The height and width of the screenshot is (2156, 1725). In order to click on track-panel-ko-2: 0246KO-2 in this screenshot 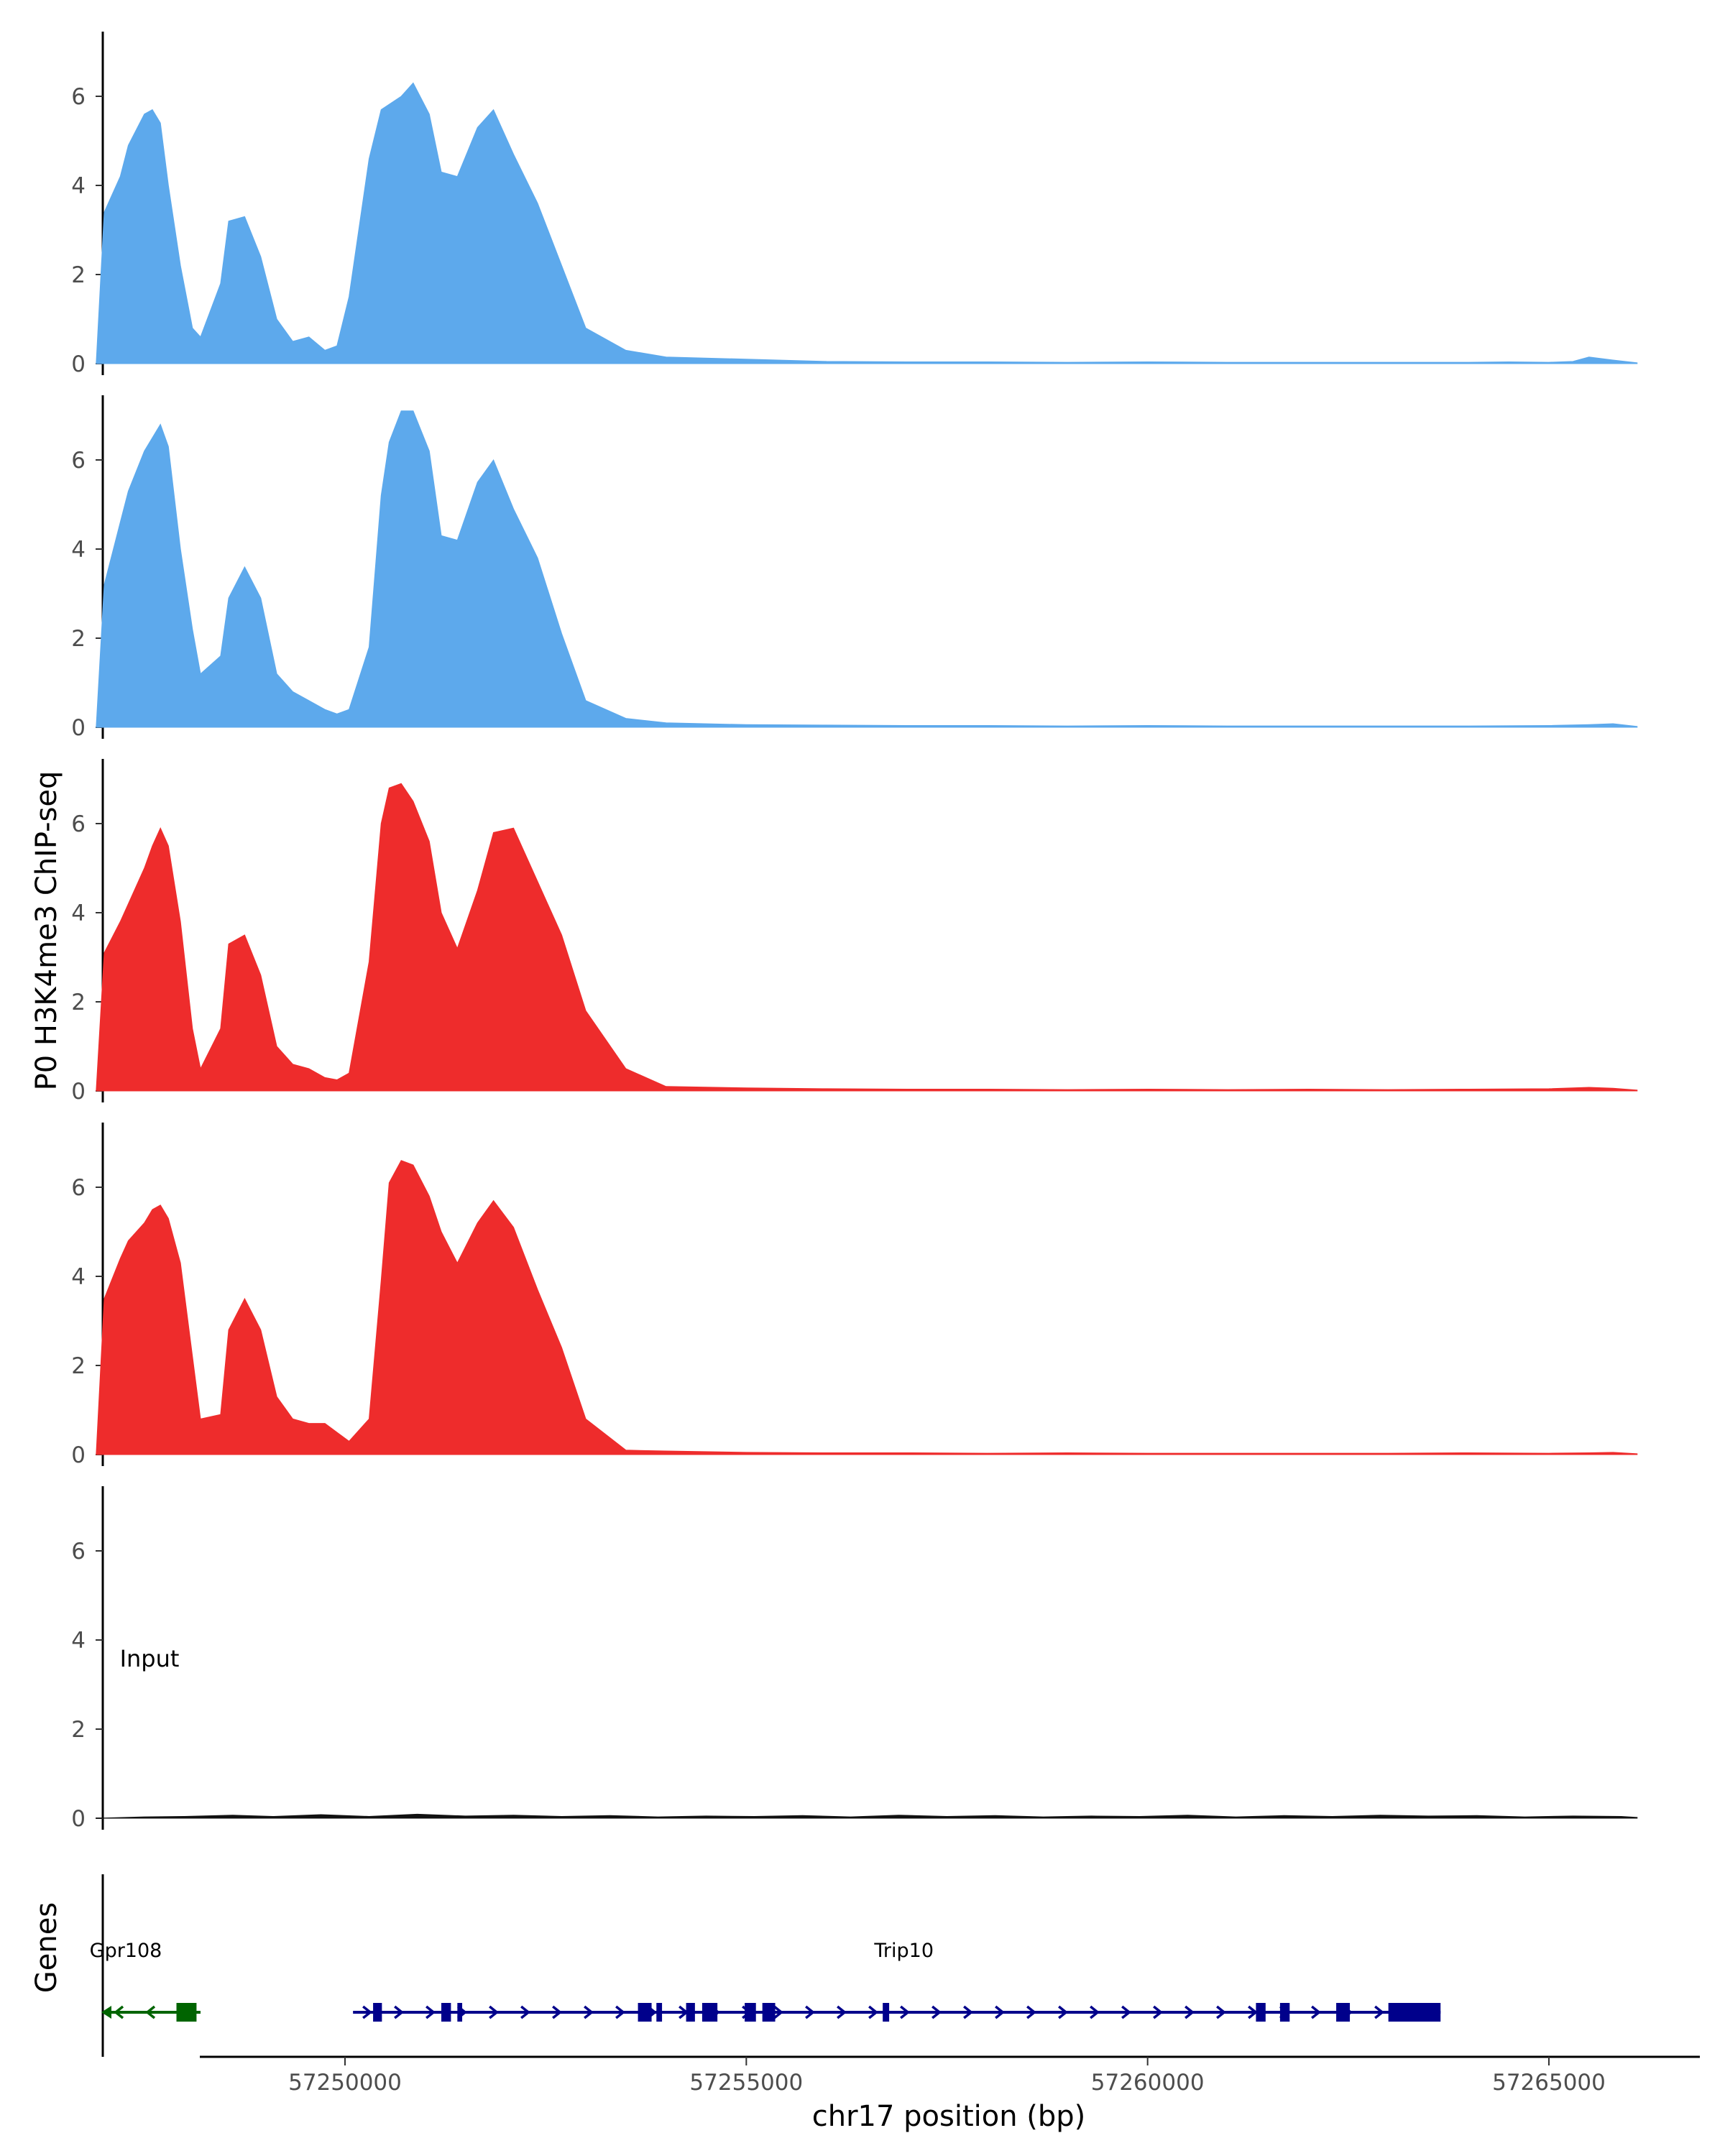, I will do `click(854, 1296)`.